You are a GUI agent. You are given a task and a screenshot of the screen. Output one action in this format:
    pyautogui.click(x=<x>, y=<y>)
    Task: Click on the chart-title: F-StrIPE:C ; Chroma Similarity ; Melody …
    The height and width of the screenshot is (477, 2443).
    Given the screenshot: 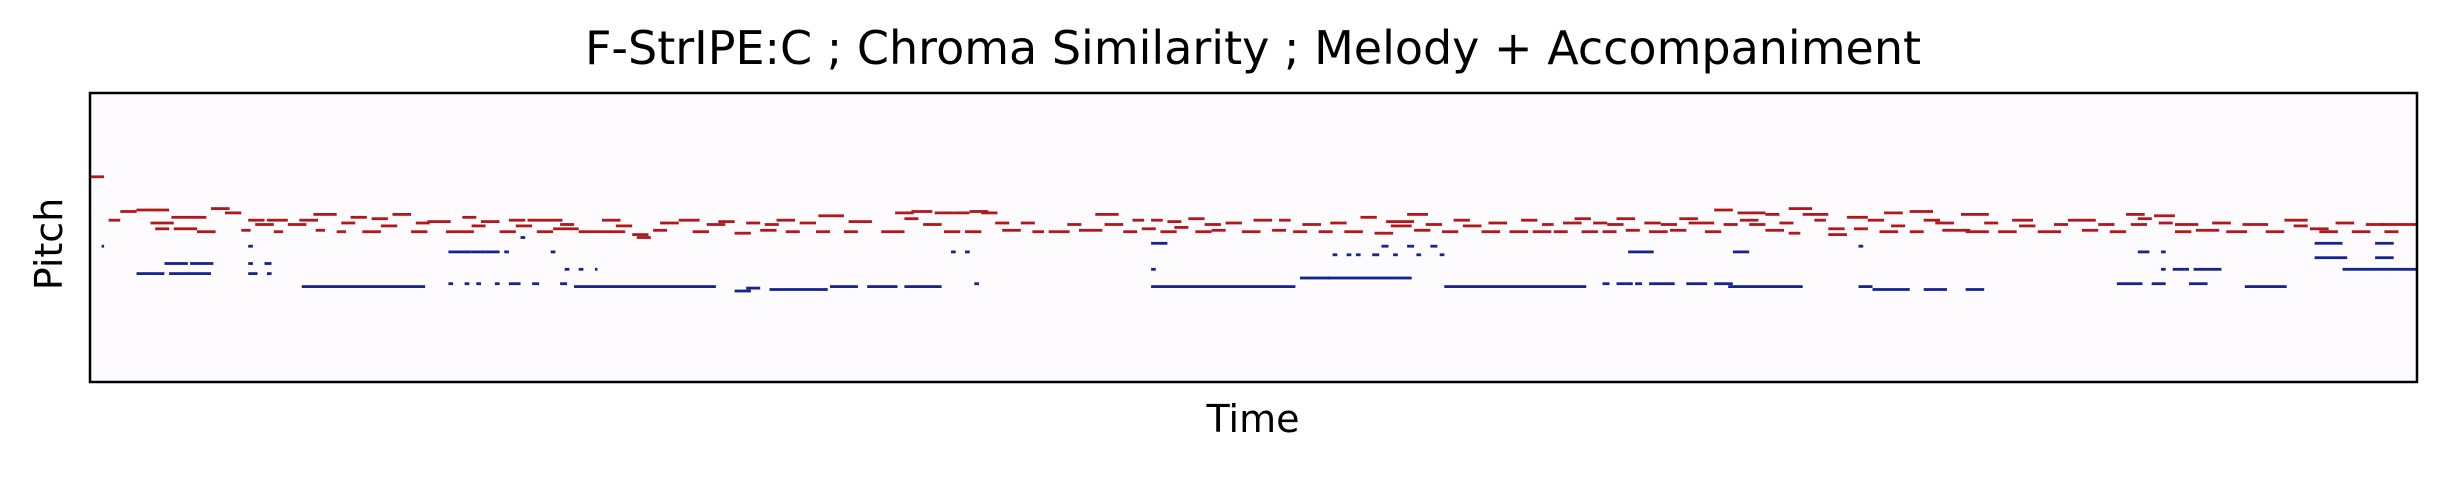 What is the action you would take?
    pyautogui.click(x=1253, y=48)
    